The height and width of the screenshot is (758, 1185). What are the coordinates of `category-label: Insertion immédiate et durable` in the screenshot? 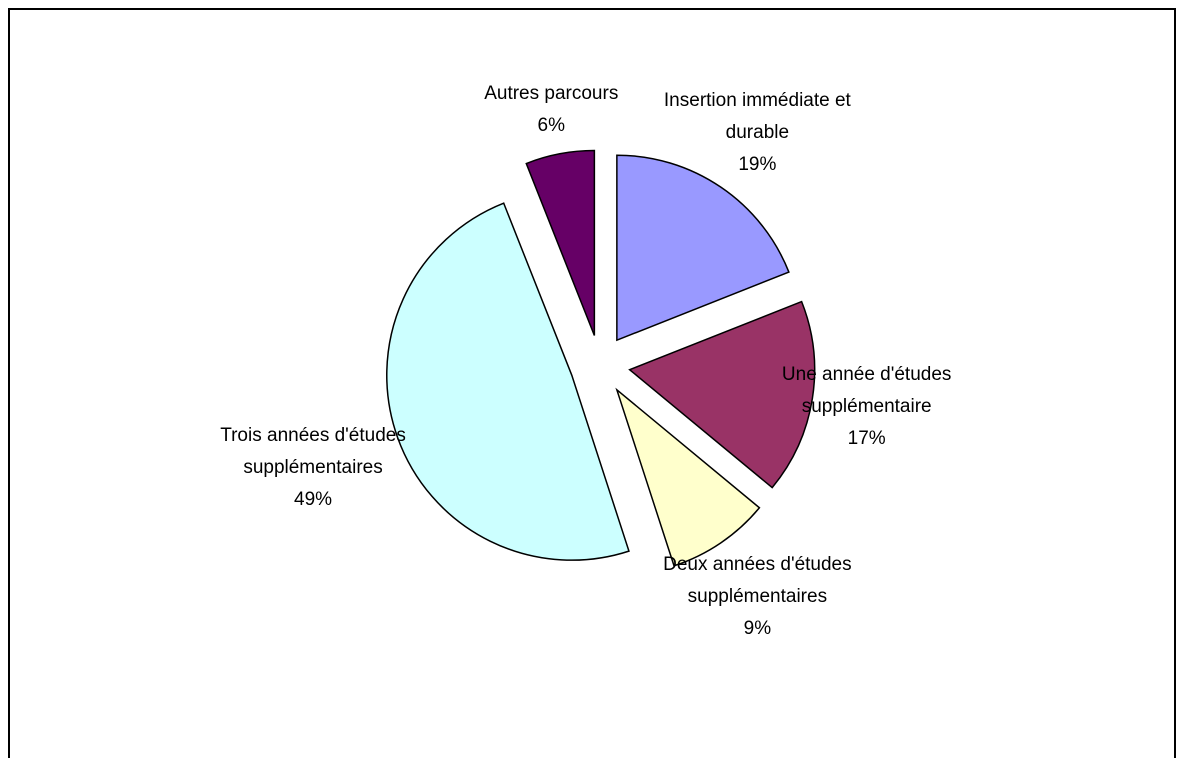 It's located at (757, 117).